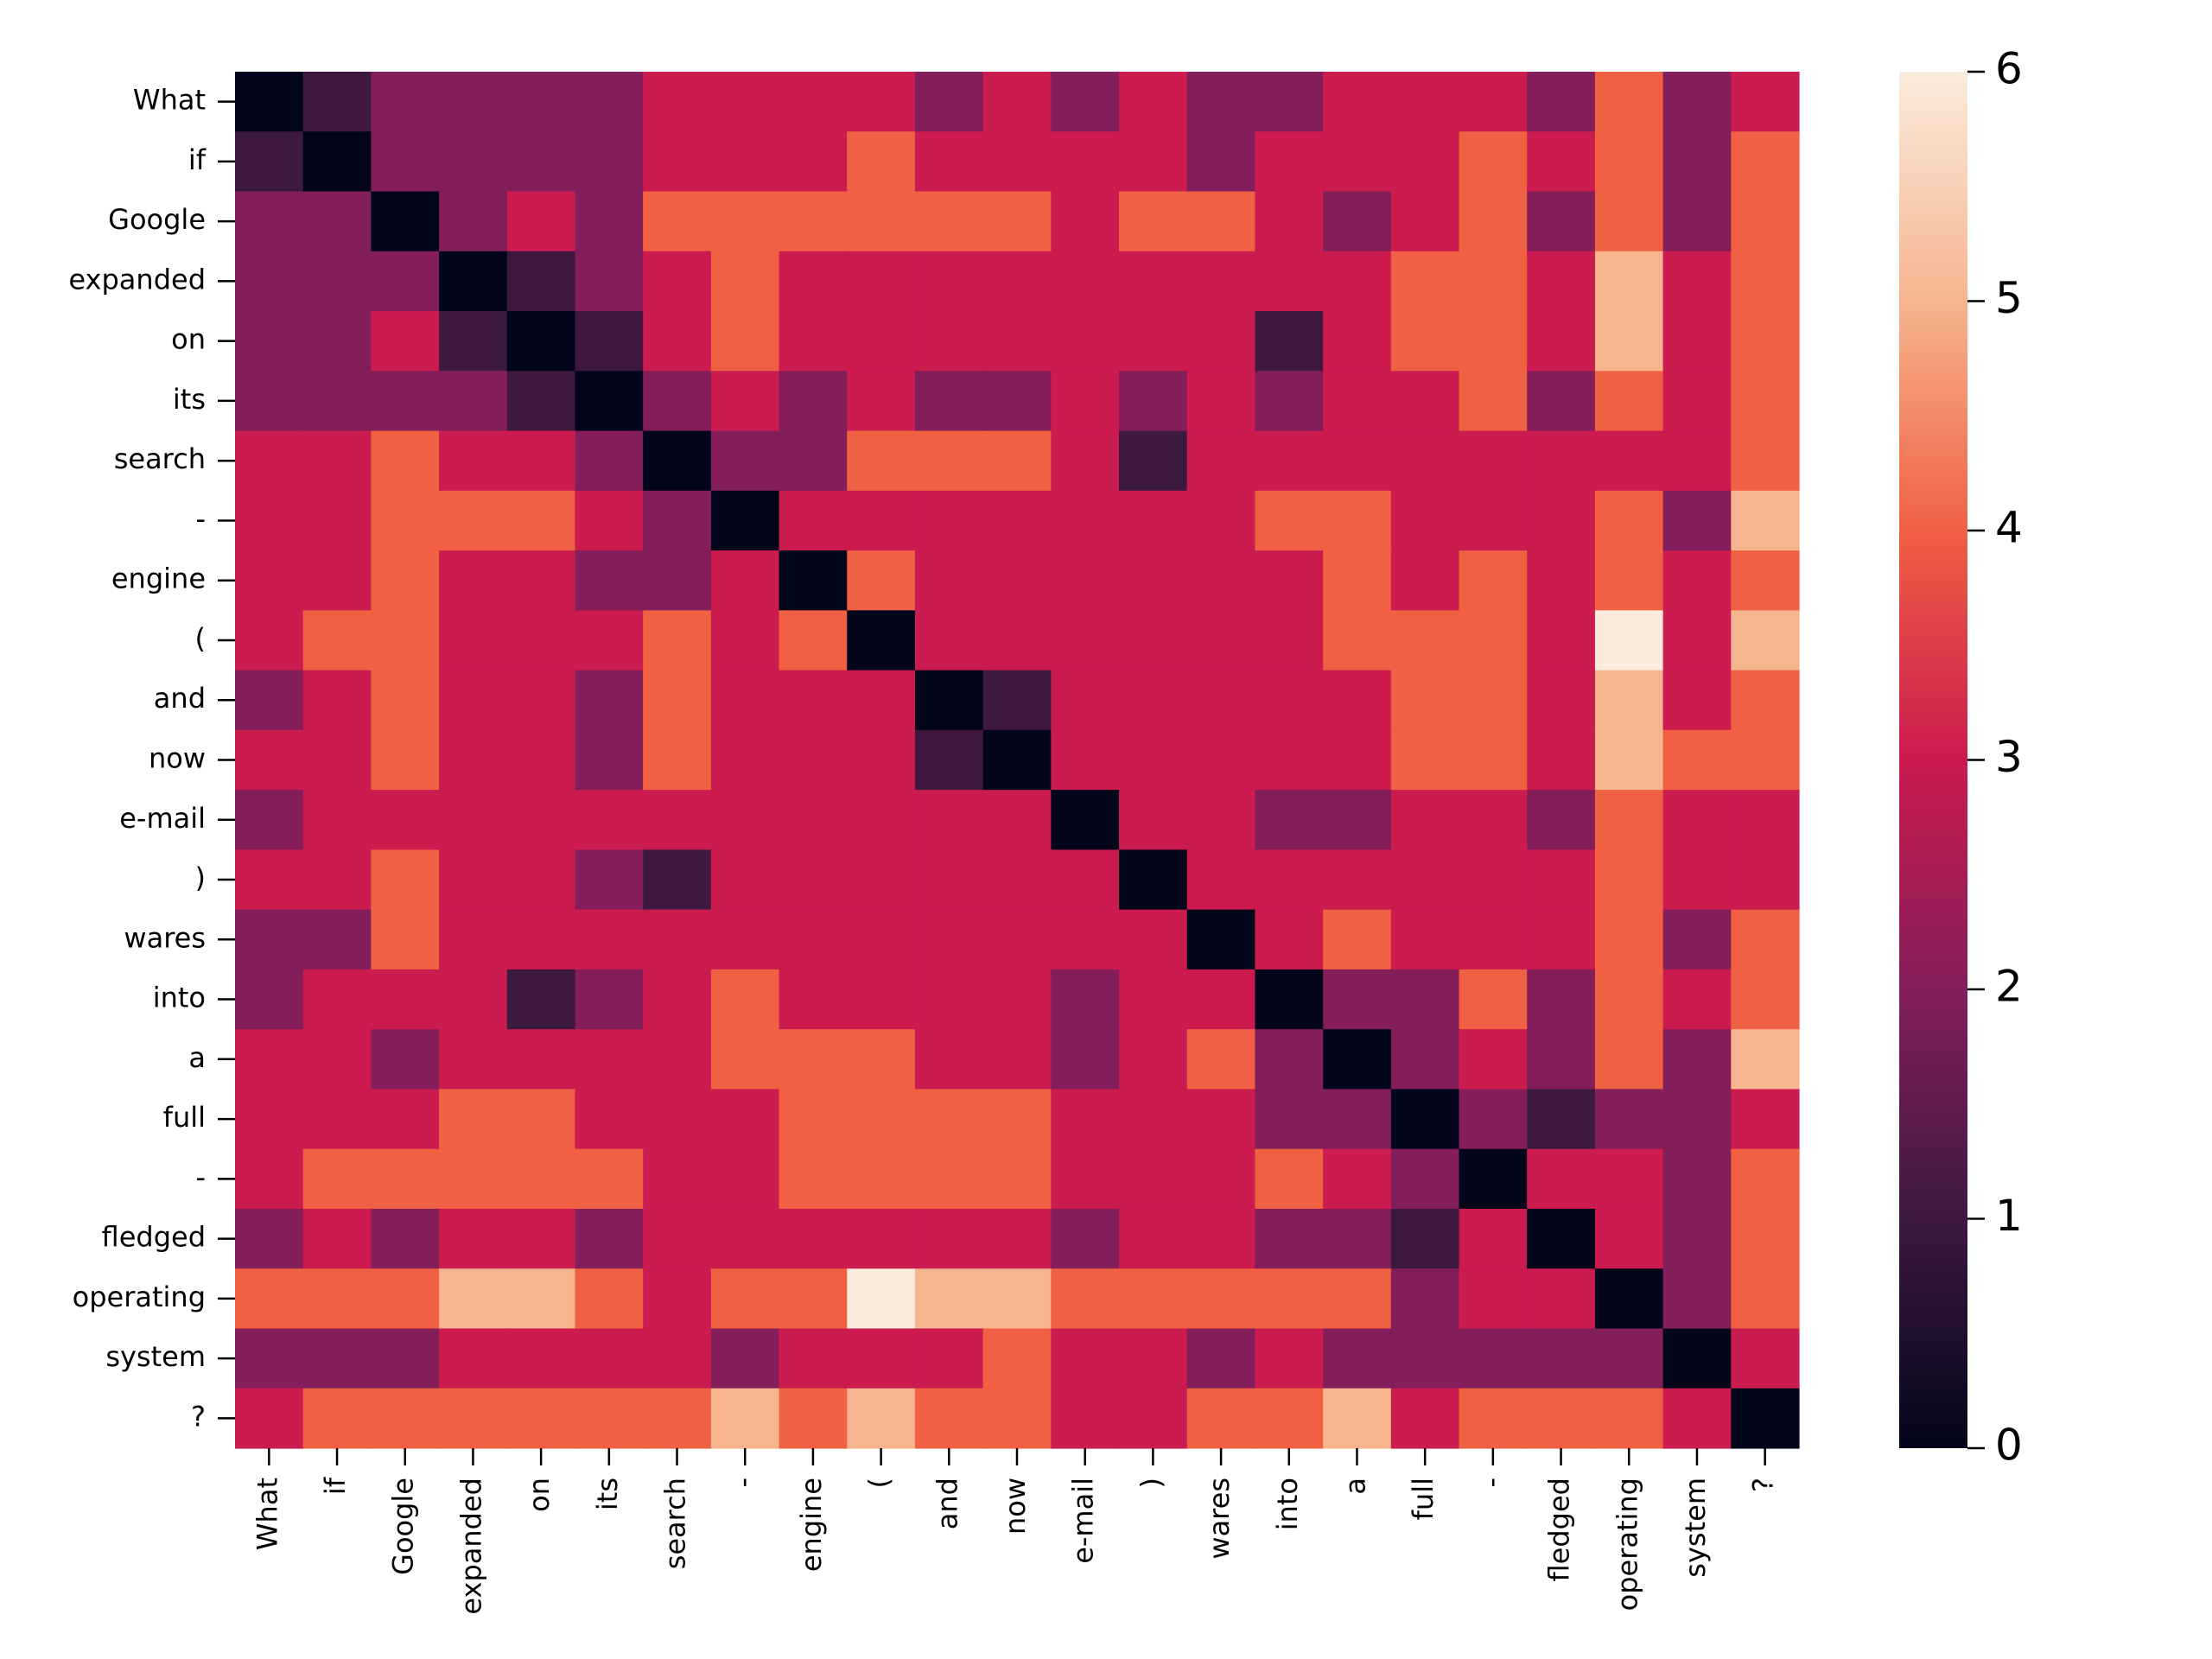  Describe the element at coordinates (675, 1523) in the screenshot. I see `x-tick-label: search` at that location.